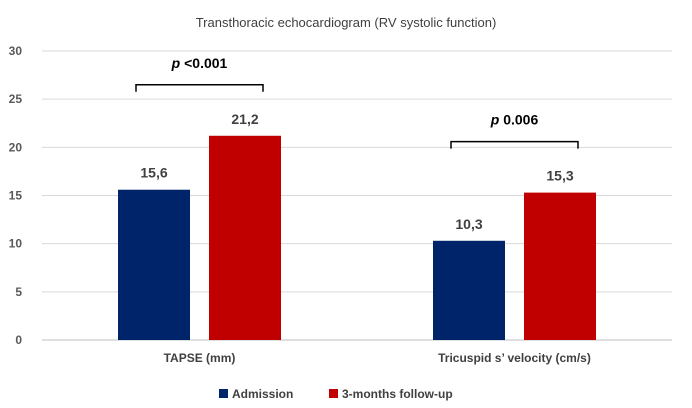  I want to click on data-label: 15,6, so click(153, 173).